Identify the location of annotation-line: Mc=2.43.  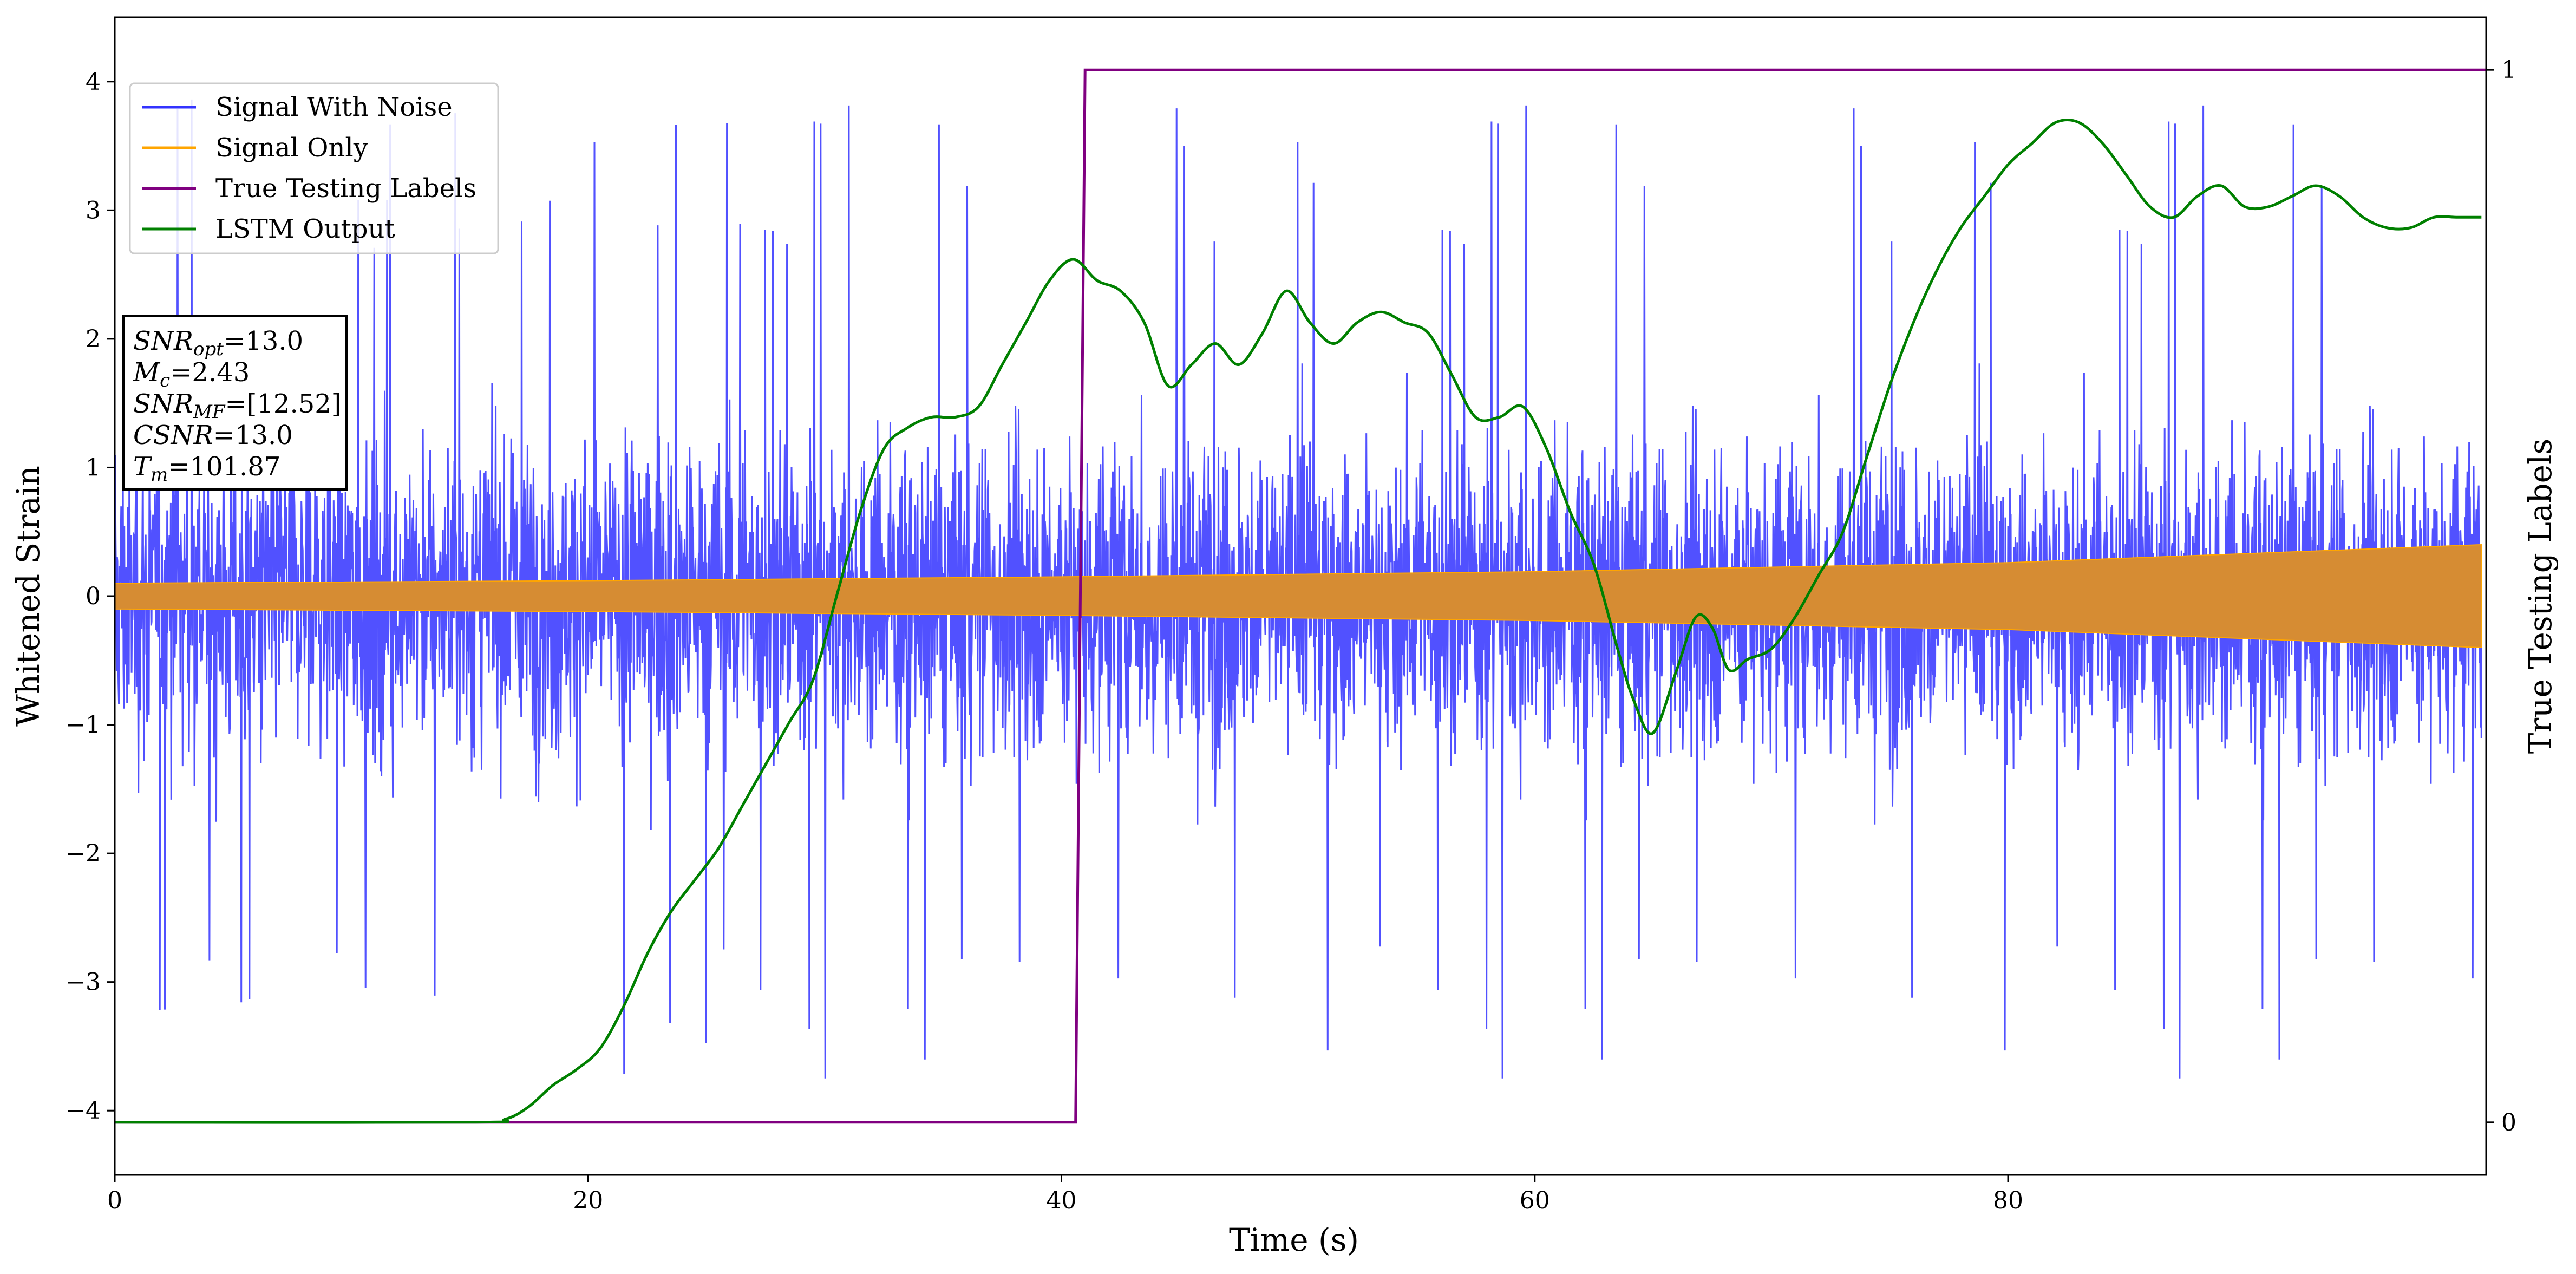
(191, 374).